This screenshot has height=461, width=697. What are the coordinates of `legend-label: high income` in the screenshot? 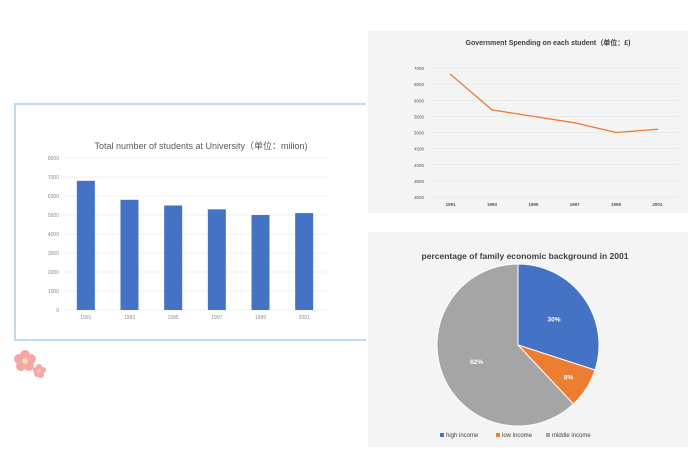 It's located at (462, 436).